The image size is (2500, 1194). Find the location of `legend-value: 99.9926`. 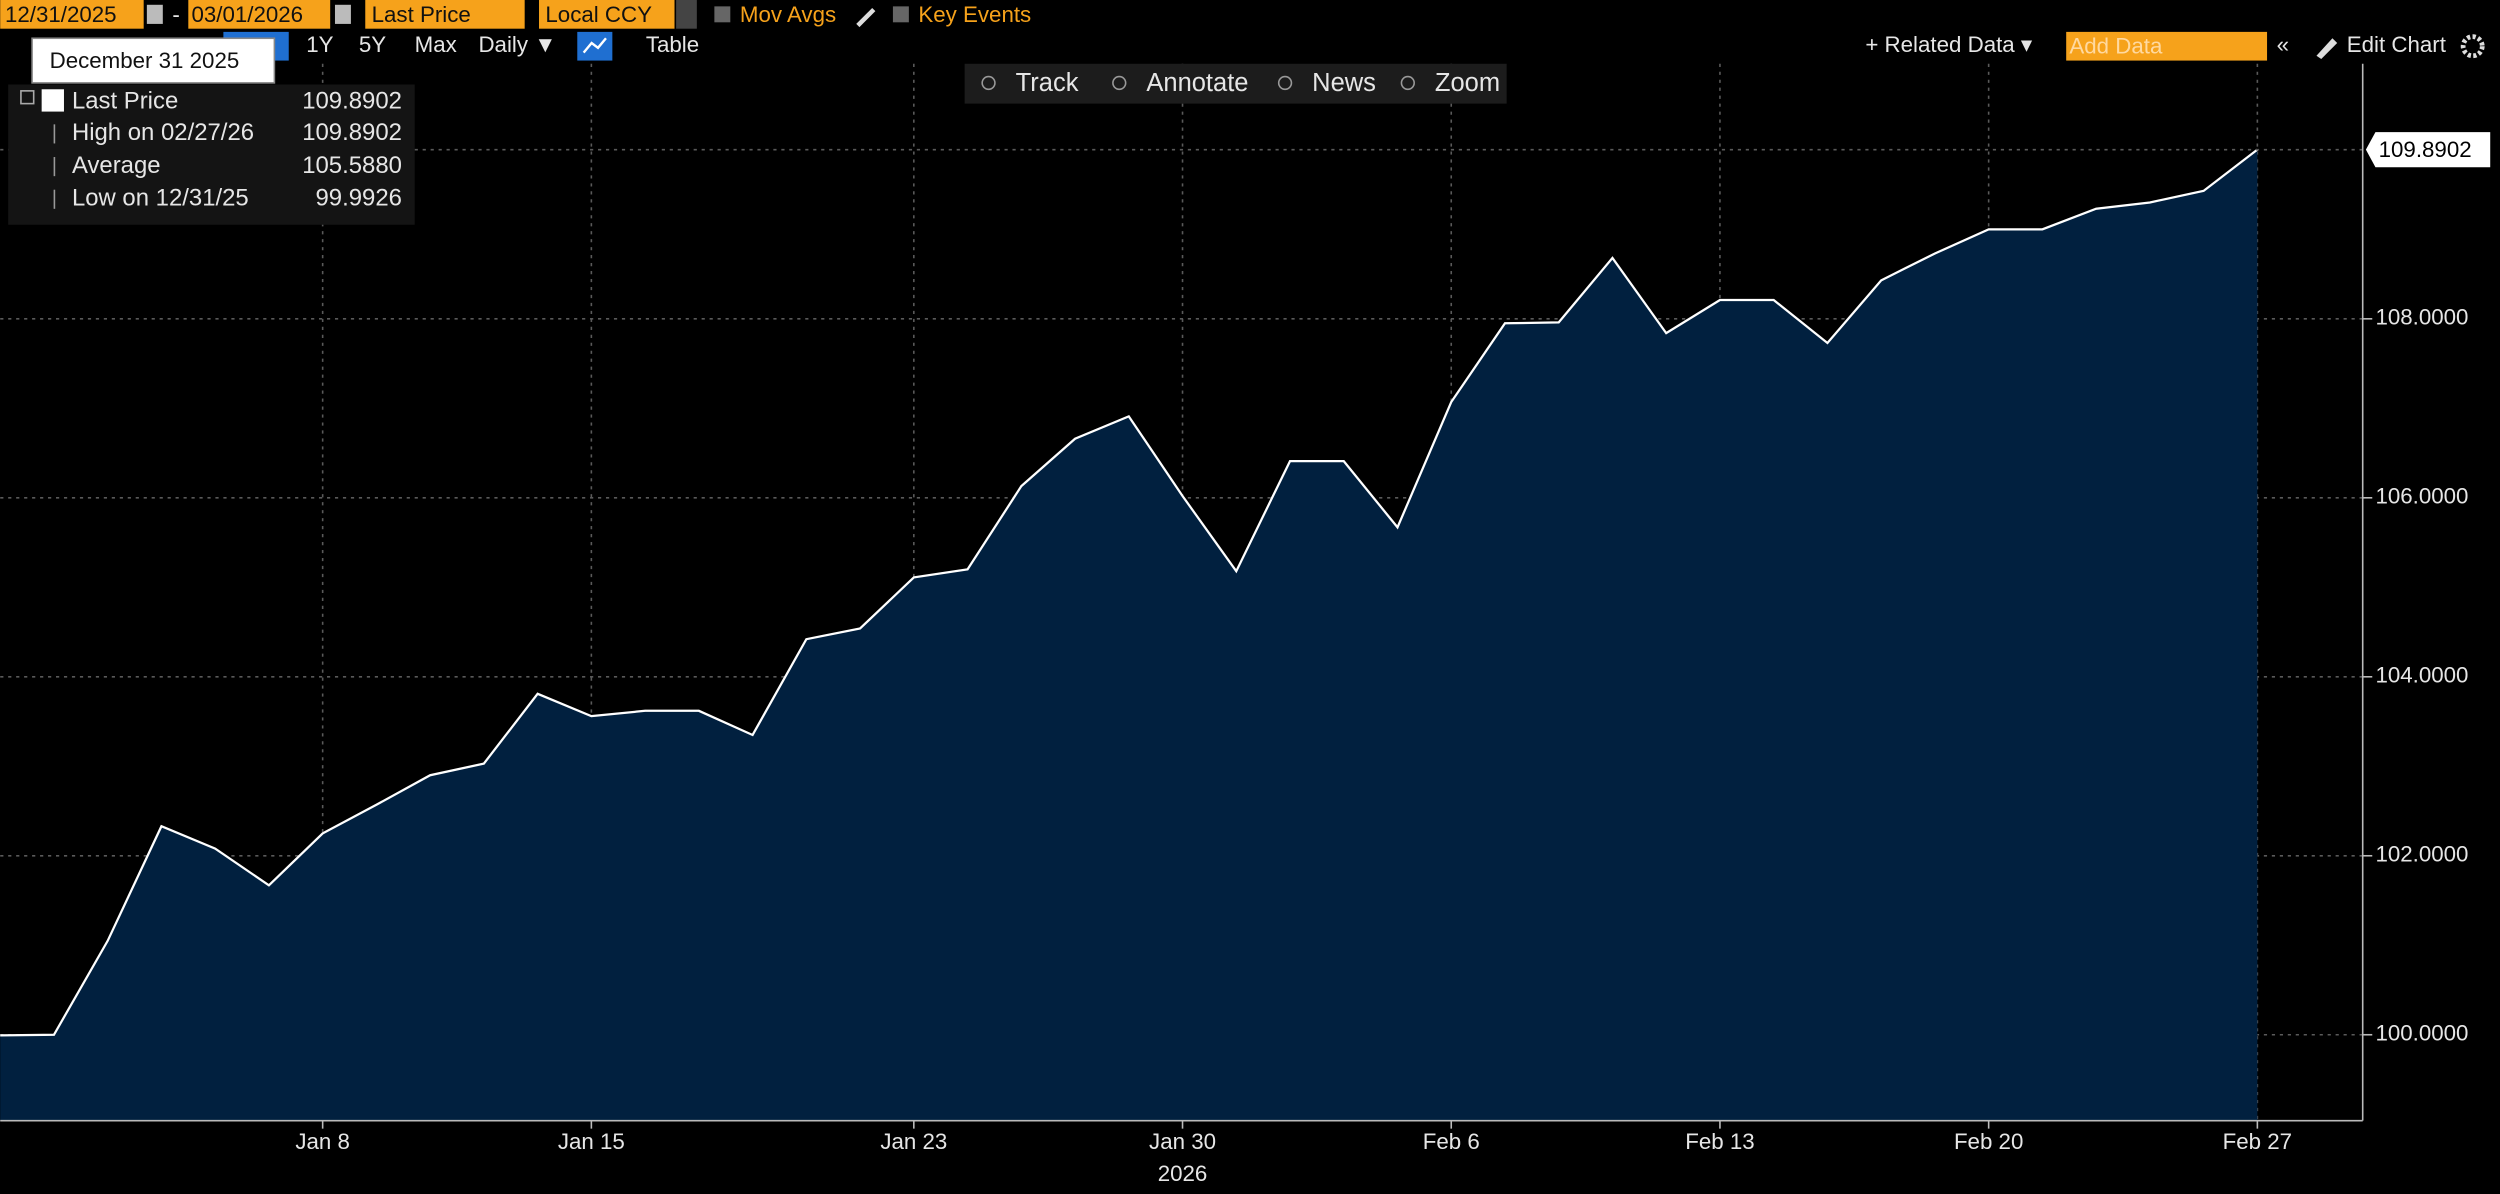

legend-value: 99.9926 is located at coordinates (359, 198).